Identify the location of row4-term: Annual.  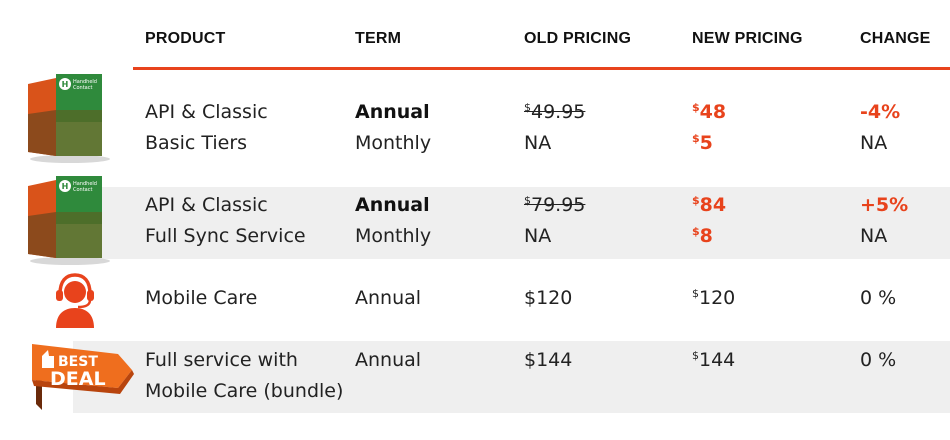
(388, 360).